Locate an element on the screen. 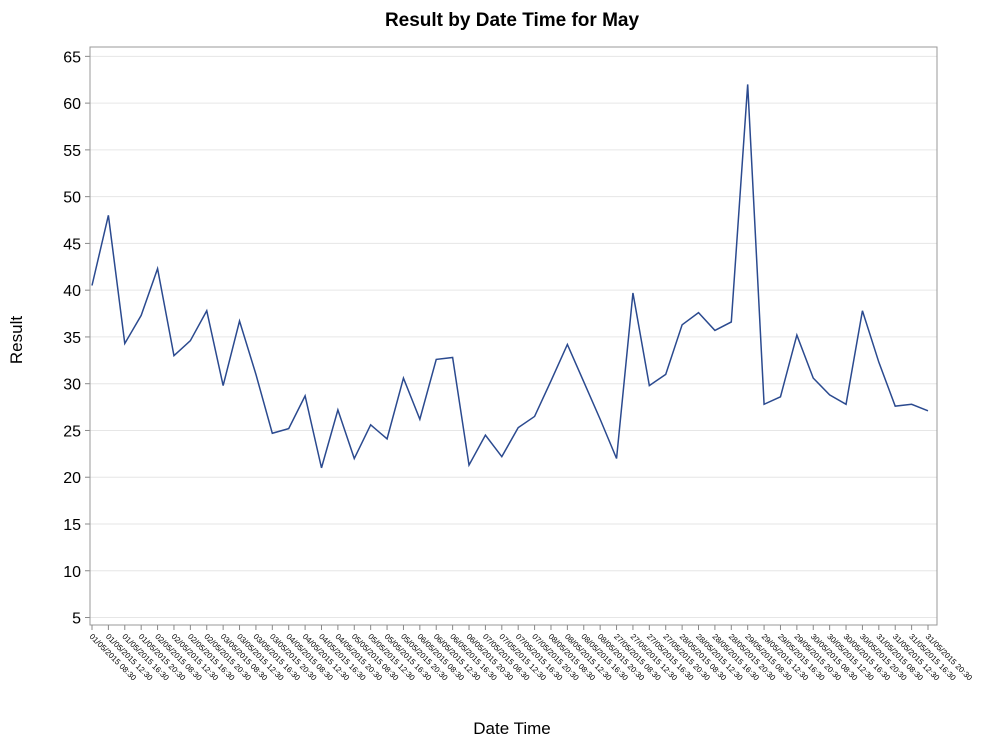  y-tick-label: 45 is located at coordinates (72, 244).